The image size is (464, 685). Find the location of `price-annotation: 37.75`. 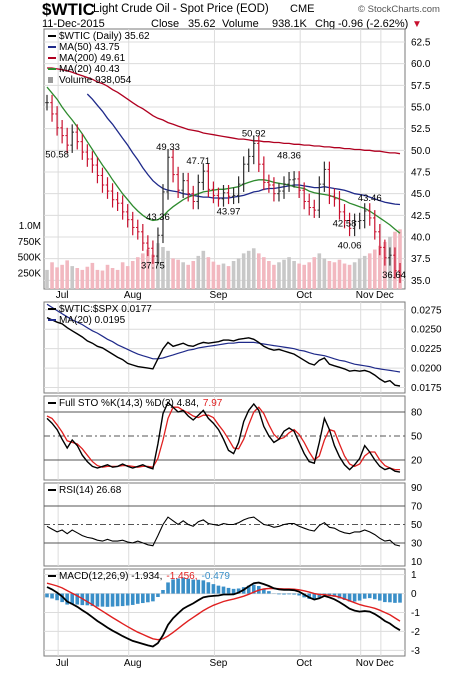

price-annotation: 37.75 is located at coordinates (153, 266).